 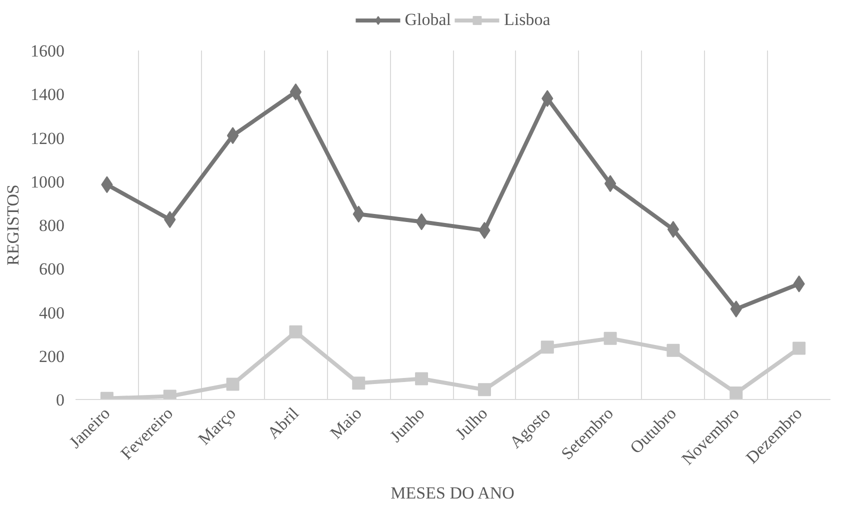 What do you see at coordinates (47, 51) in the screenshot?
I see `y-tick-label: 1600` at bounding box center [47, 51].